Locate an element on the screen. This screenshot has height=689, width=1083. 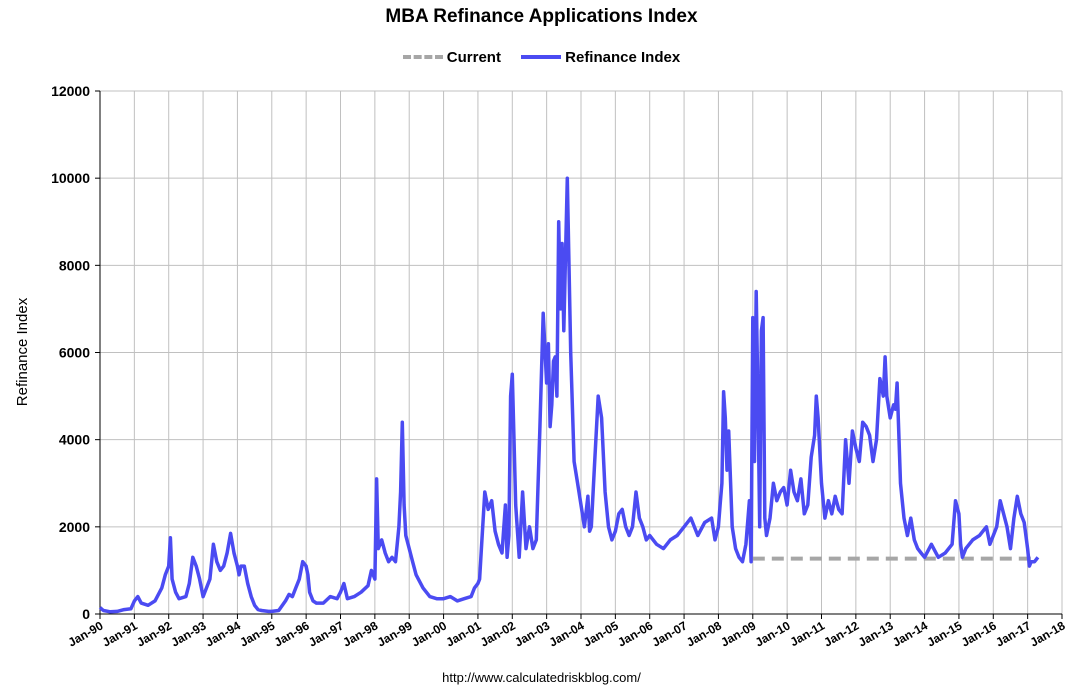
x-tick-label: Jan-15 is located at coordinates (944, 633).